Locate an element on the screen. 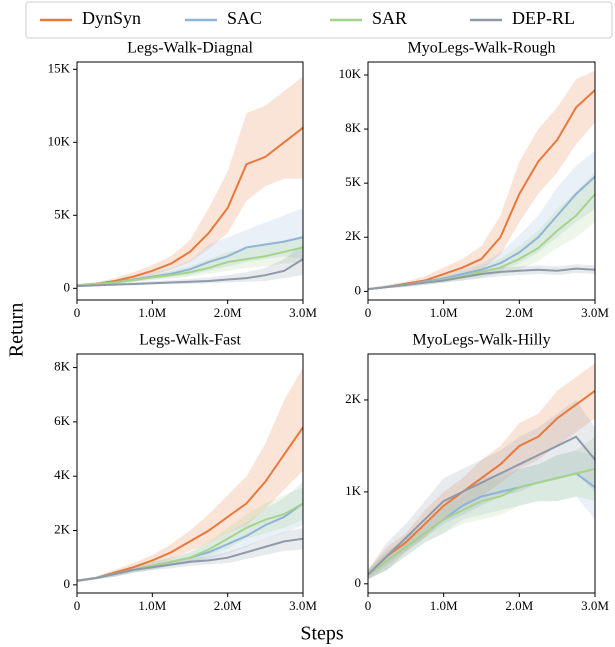 The height and width of the screenshot is (647, 615). y-tick-label: 15K is located at coordinates (59, 67).